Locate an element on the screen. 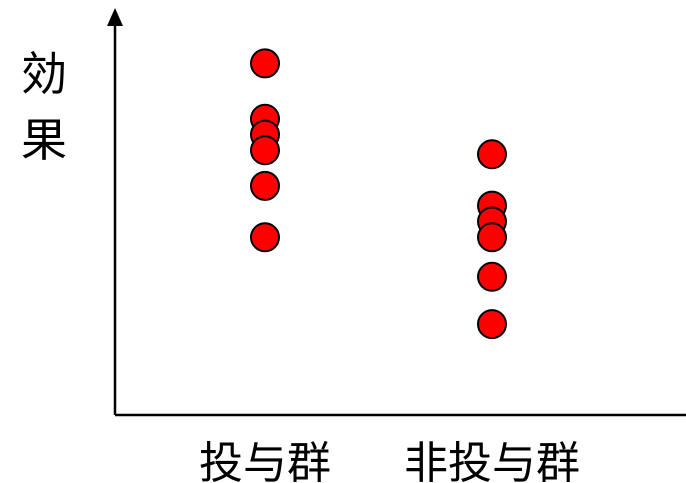 Image resolution: width=686 pixels, height=483 pixels. y-axis-label-char: 効 is located at coordinates (44, 74).